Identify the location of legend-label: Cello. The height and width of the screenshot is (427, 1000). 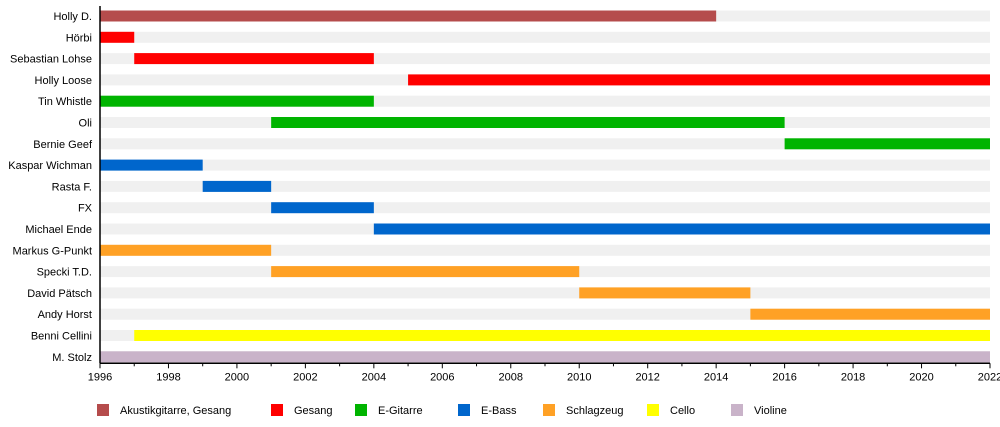
(682, 411).